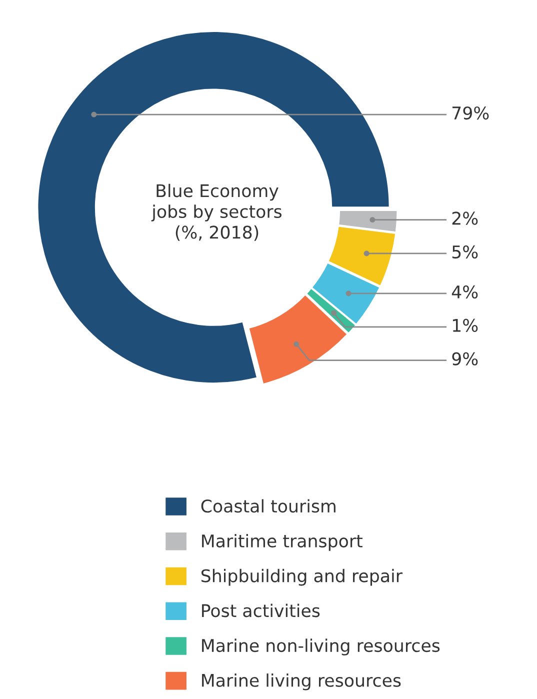 This screenshot has width=537, height=699. What do you see at coordinates (268, 506) in the screenshot?
I see `legend-label: Coastal tourism` at bounding box center [268, 506].